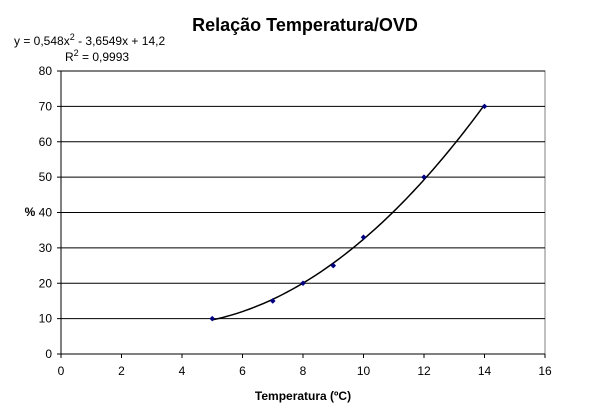 Image resolution: width=610 pixels, height=419 pixels. I want to click on x-axis-label: Temperatura (ºC), so click(303, 396).